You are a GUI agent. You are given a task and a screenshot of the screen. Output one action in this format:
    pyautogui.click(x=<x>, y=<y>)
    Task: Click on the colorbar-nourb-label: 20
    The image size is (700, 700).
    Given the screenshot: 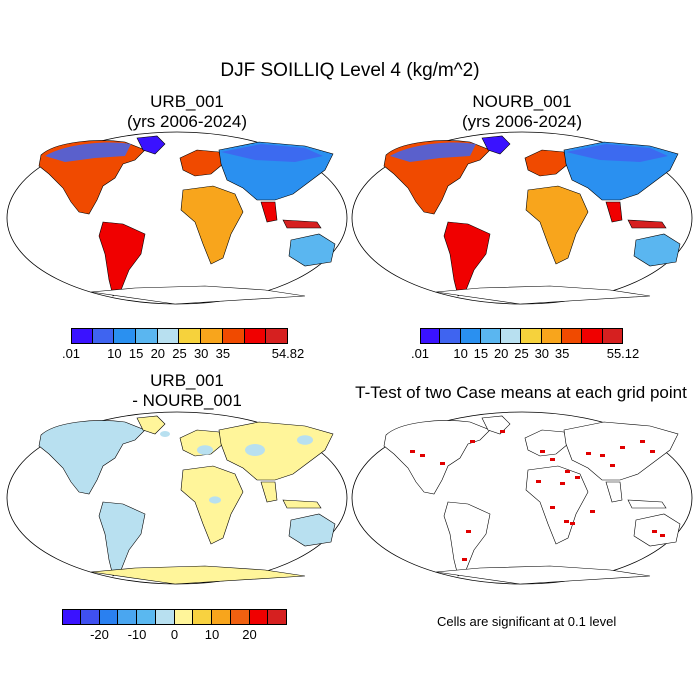 What is the action you would take?
    pyautogui.click(x=501, y=353)
    